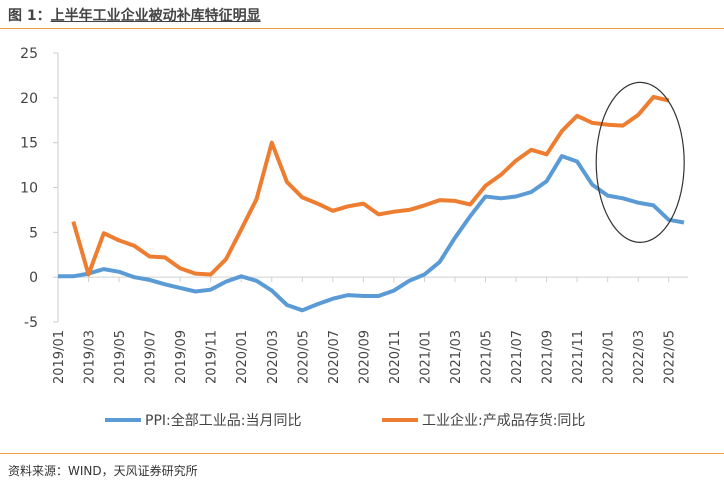 This screenshot has height=491, width=724. Describe the element at coordinates (151, 357) in the screenshot. I see `x-tick-label: 2019/07` at that location.